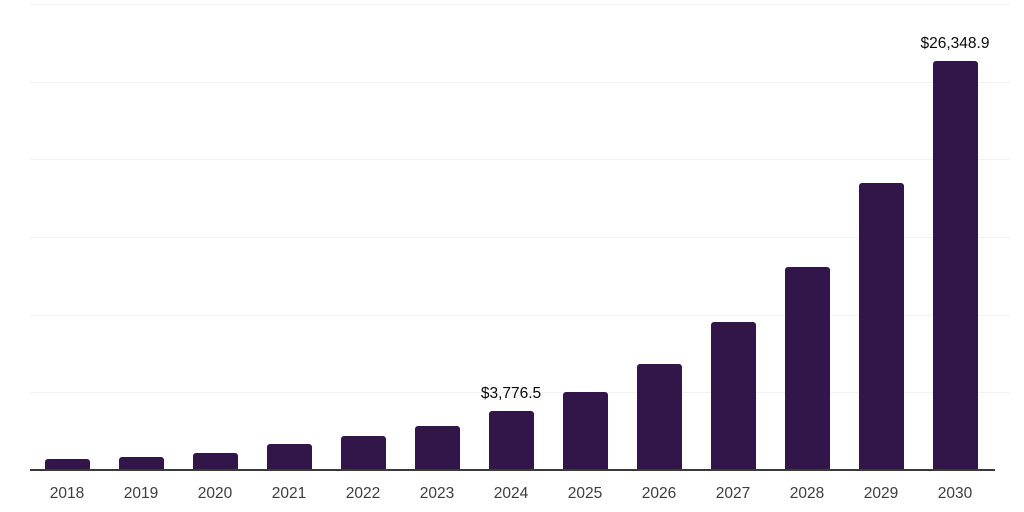  What do you see at coordinates (585, 430) in the screenshot?
I see `bar-2025` at bounding box center [585, 430].